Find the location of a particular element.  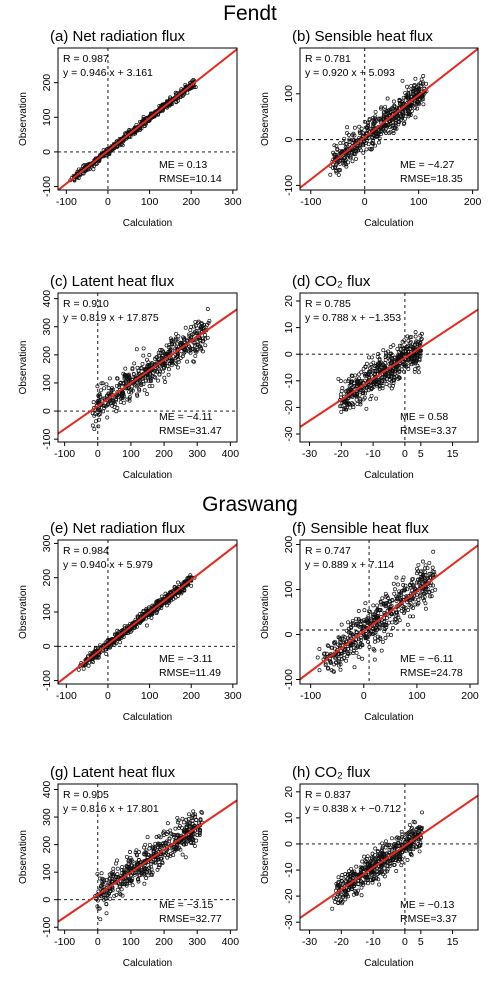

panel-title: (c) Latent heat flux is located at coordinates (112, 281).